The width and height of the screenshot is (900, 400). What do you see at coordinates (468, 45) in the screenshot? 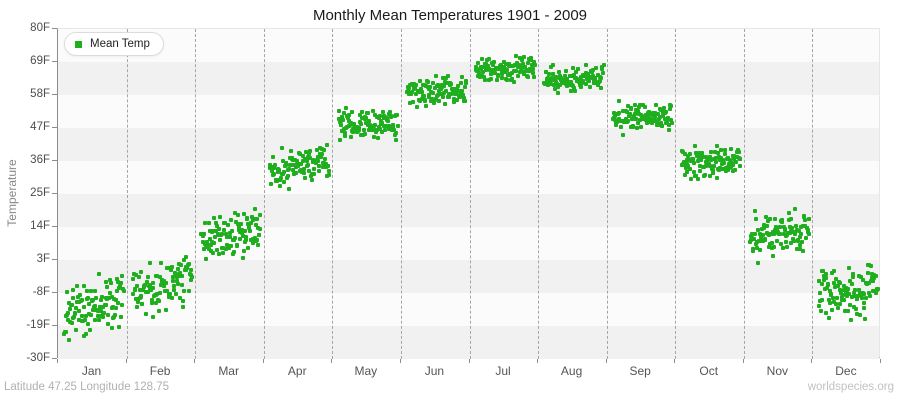
I see `plot-band` at bounding box center [468, 45].